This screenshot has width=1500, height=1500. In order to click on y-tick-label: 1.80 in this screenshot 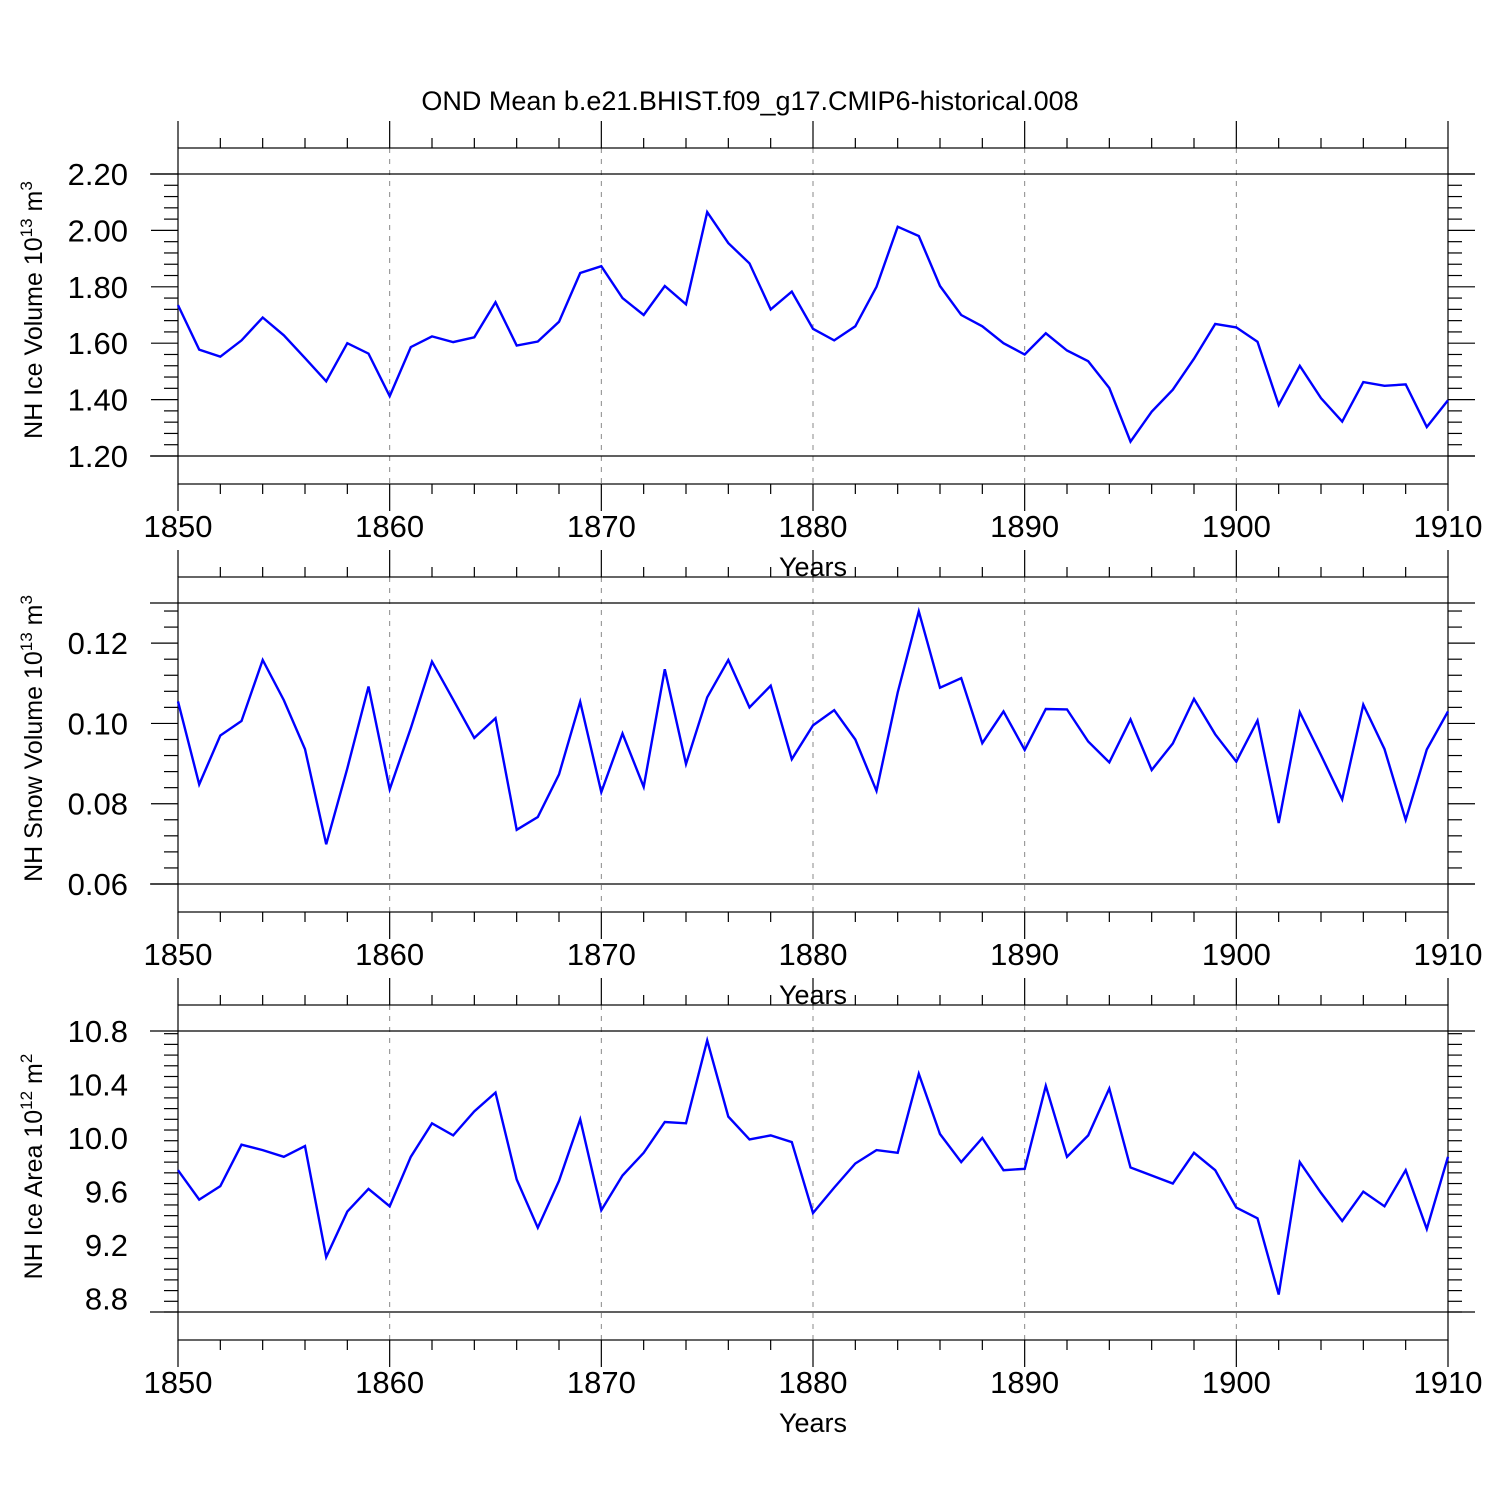, I will do `click(98, 287)`.